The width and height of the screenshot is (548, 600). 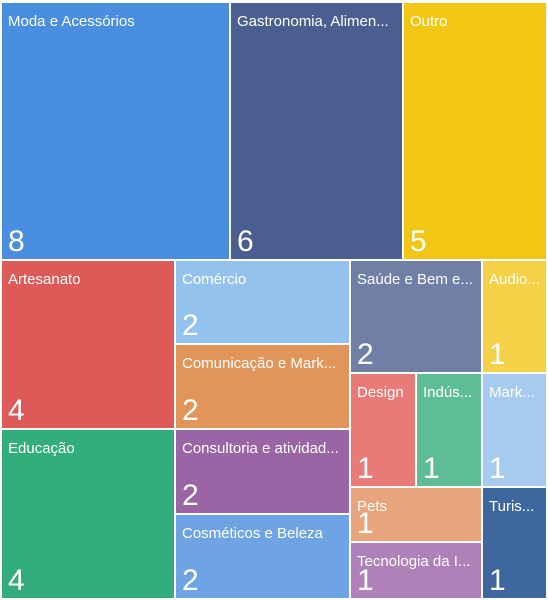 What do you see at coordinates (262, 386) in the screenshot?
I see `treemap-tile-comunicacao-e-marketing: Comunicação e Mark... 2` at bounding box center [262, 386].